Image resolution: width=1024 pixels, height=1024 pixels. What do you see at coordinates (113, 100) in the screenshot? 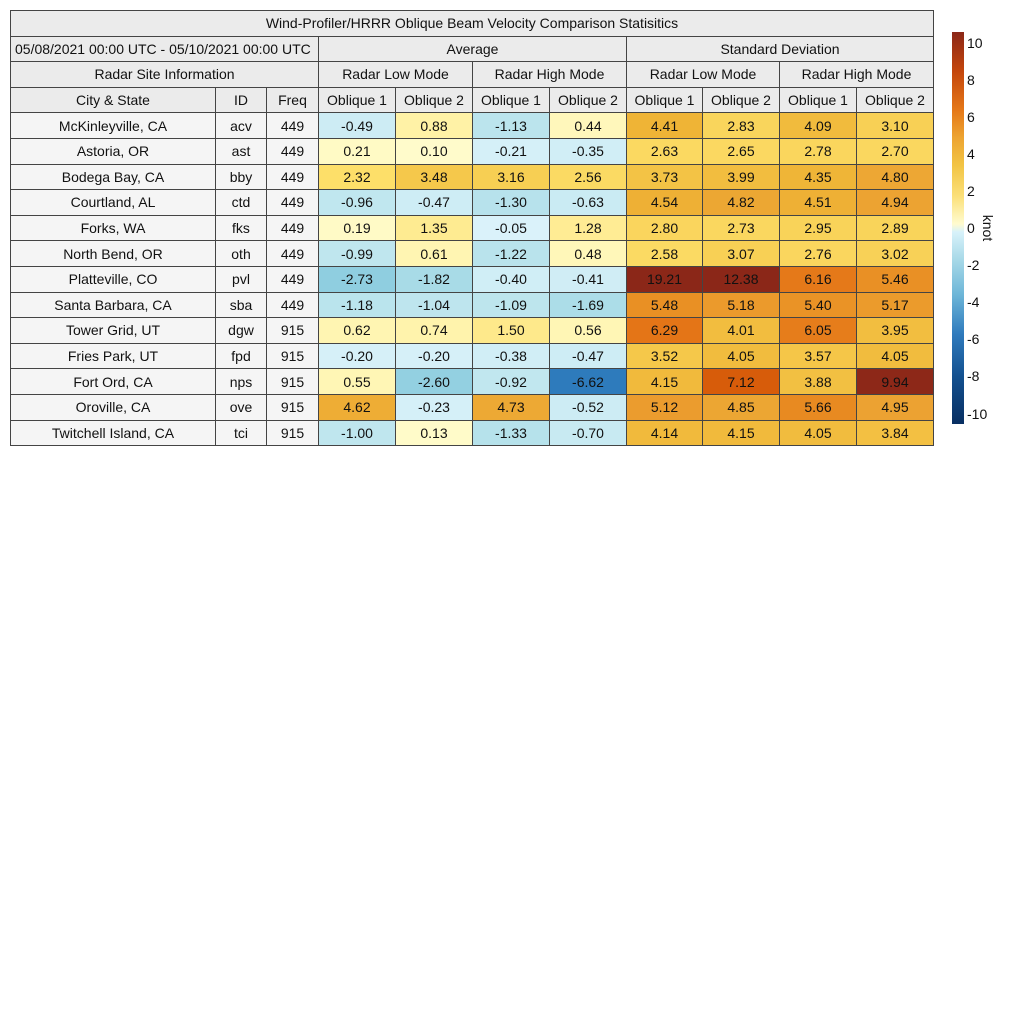
I see `column-header: City & State` at bounding box center [113, 100].